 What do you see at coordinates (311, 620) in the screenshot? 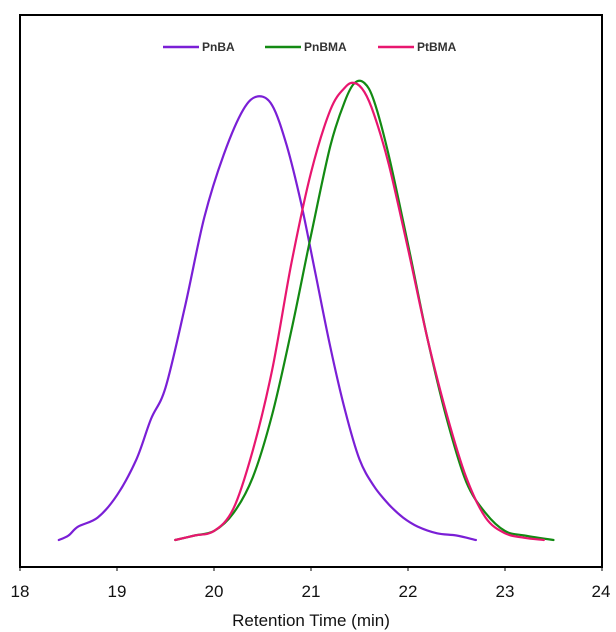
I see `x-axis-title: Retention Time (min)` at bounding box center [311, 620].